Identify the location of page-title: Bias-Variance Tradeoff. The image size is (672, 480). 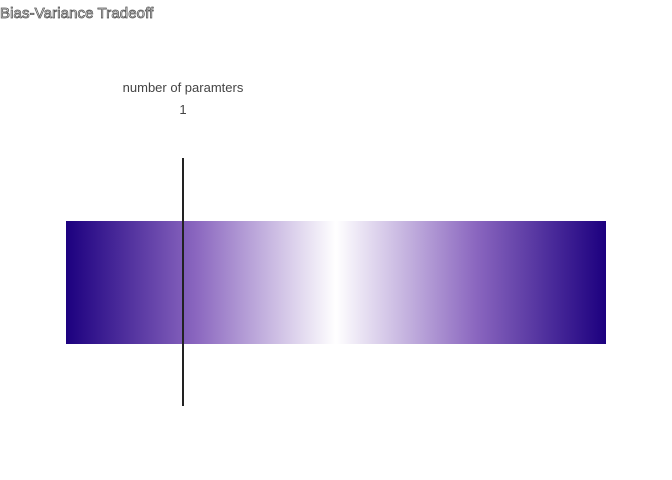
(77, 14).